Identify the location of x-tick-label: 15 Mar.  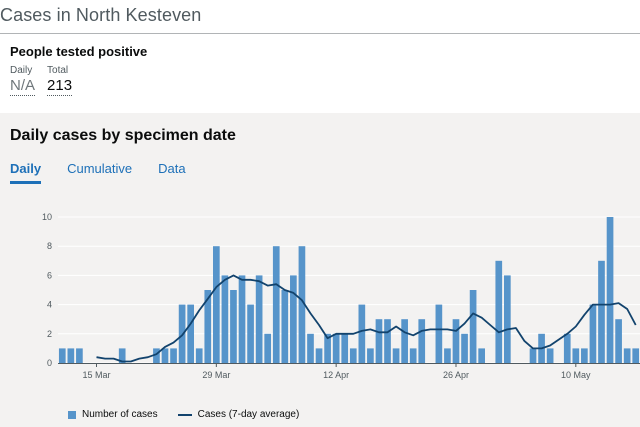
(97, 375).